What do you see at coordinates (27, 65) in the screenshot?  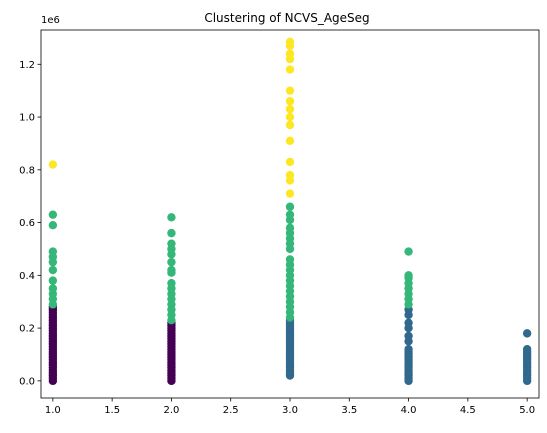 I see `y-tick-label: 1.2` at bounding box center [27, 65].